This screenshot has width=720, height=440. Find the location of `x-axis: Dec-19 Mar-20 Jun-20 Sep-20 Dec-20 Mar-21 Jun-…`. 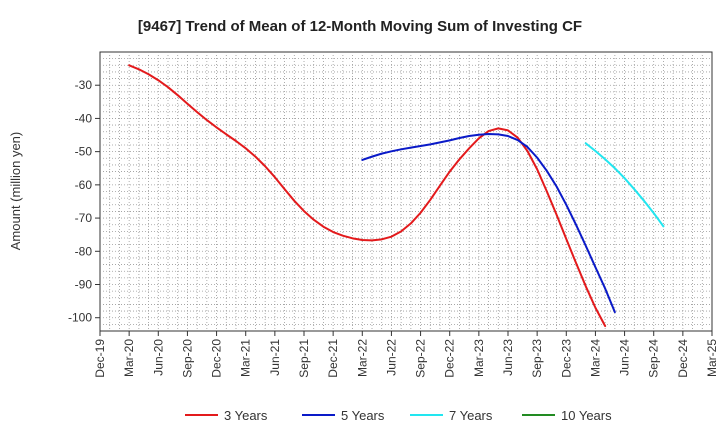

x-axis: Dec-19 Mar-20 Jun-20 Sep-20 Dec-20 Mar-21 Jun-… is located at coordinates (406, 354).